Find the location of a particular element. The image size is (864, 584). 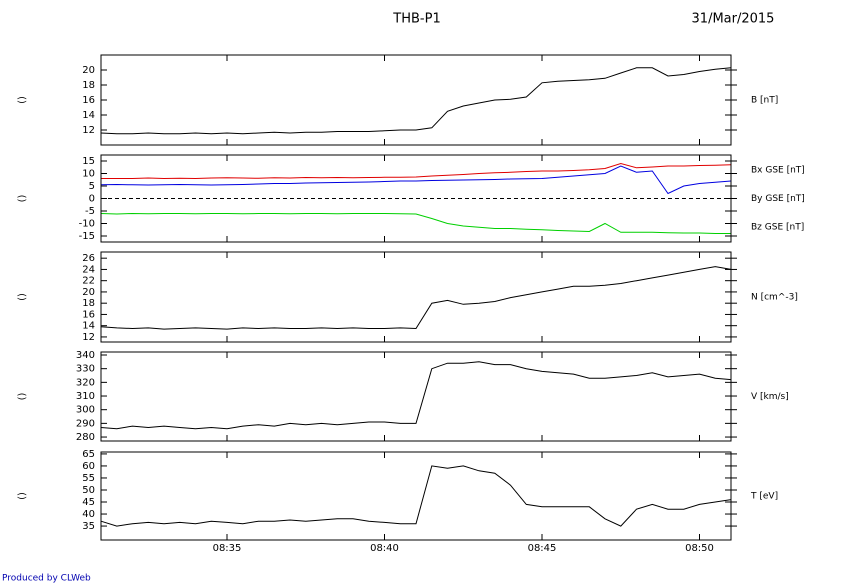

legend-label: Bz GSE [nT] is located at coordinates (777, 228).